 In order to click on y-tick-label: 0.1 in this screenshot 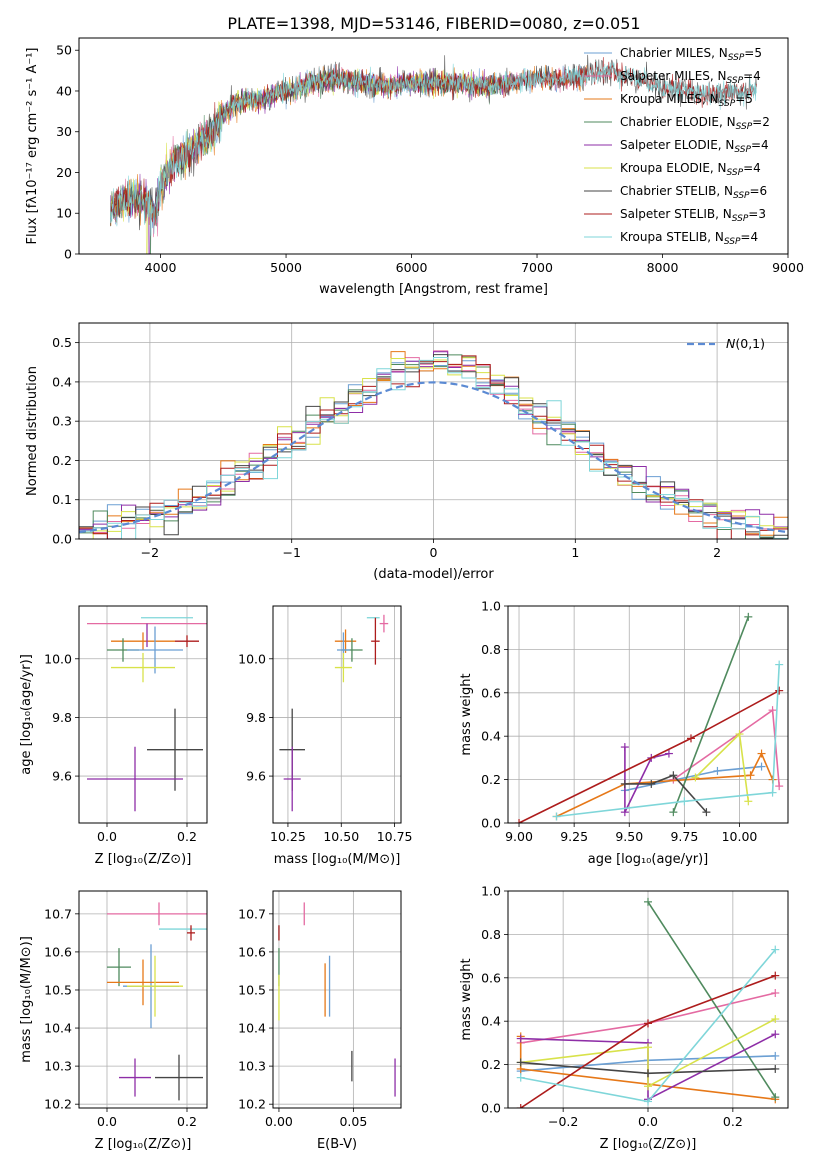, I will do `click(62, 499)`.